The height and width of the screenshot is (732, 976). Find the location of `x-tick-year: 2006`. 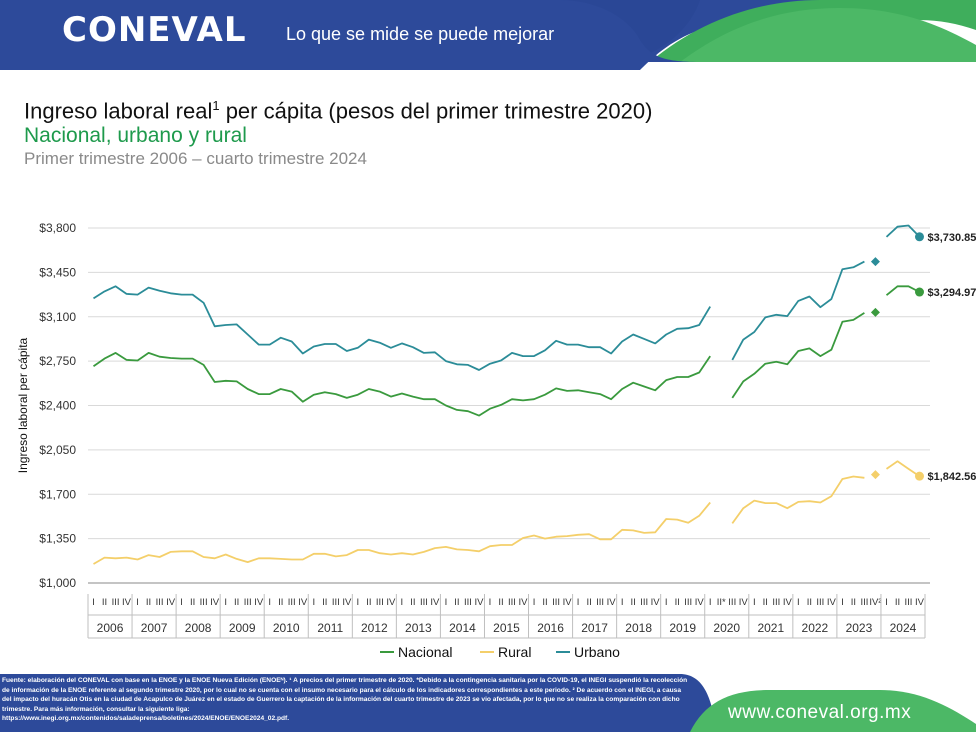

x-tick-year: 2006 is located at coordinates (110, 628).